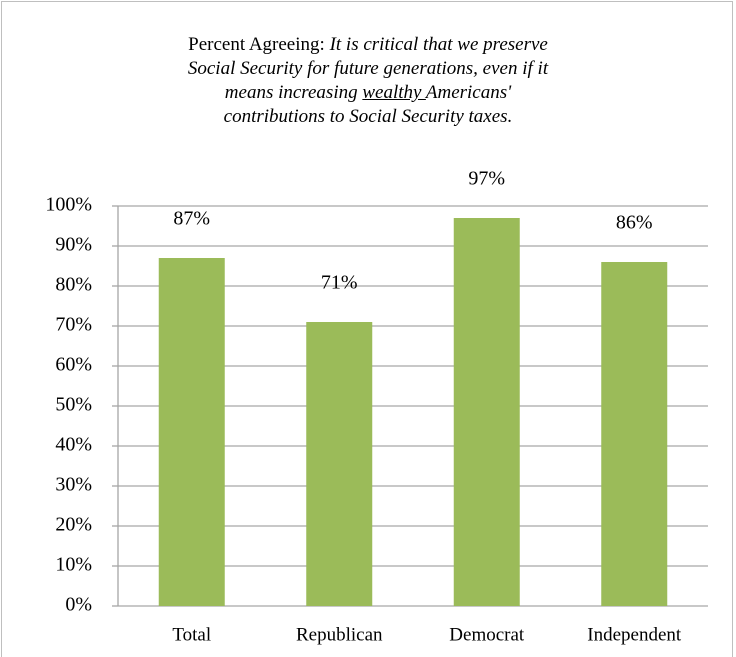 This screenshot has width=736, height=657. Describe the element at coordinates (78, 605) in the screenshot. I see `y-tick-label: 0%` at that location.